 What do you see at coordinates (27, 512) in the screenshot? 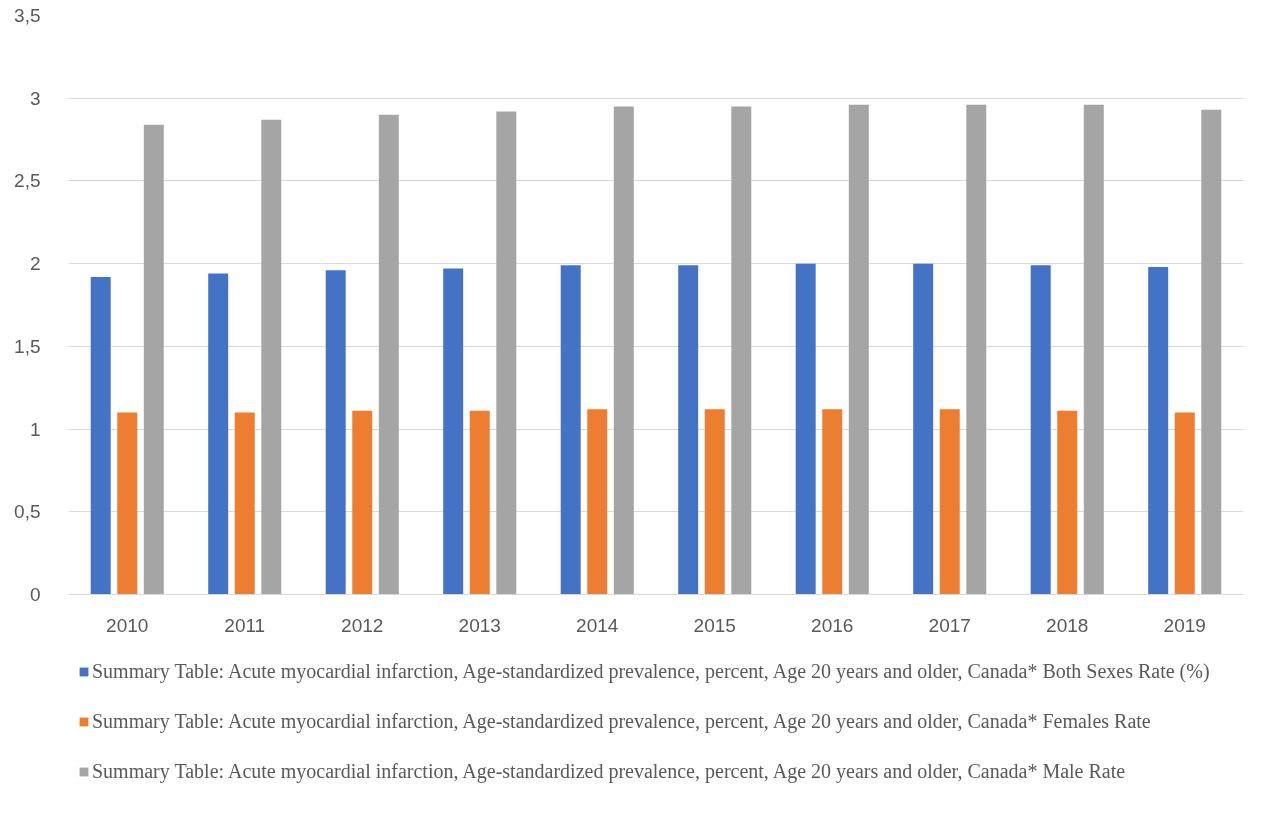
I see `y-tick-label: 0,5` at bounding box center [27, 512].